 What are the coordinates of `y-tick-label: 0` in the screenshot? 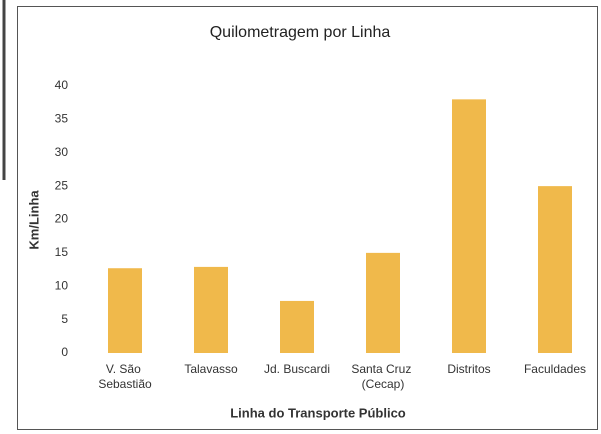 It's located at (64, 352).